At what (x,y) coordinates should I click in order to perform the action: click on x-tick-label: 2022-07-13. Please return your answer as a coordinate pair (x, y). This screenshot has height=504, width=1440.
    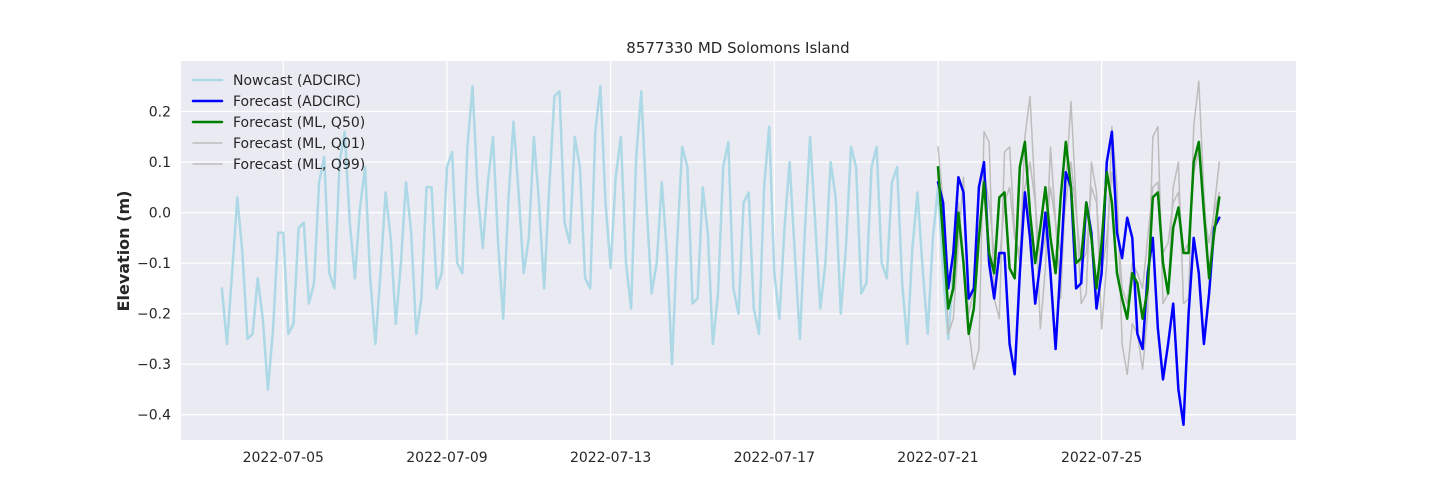
    Looking at the image, I should click on (610, 458).